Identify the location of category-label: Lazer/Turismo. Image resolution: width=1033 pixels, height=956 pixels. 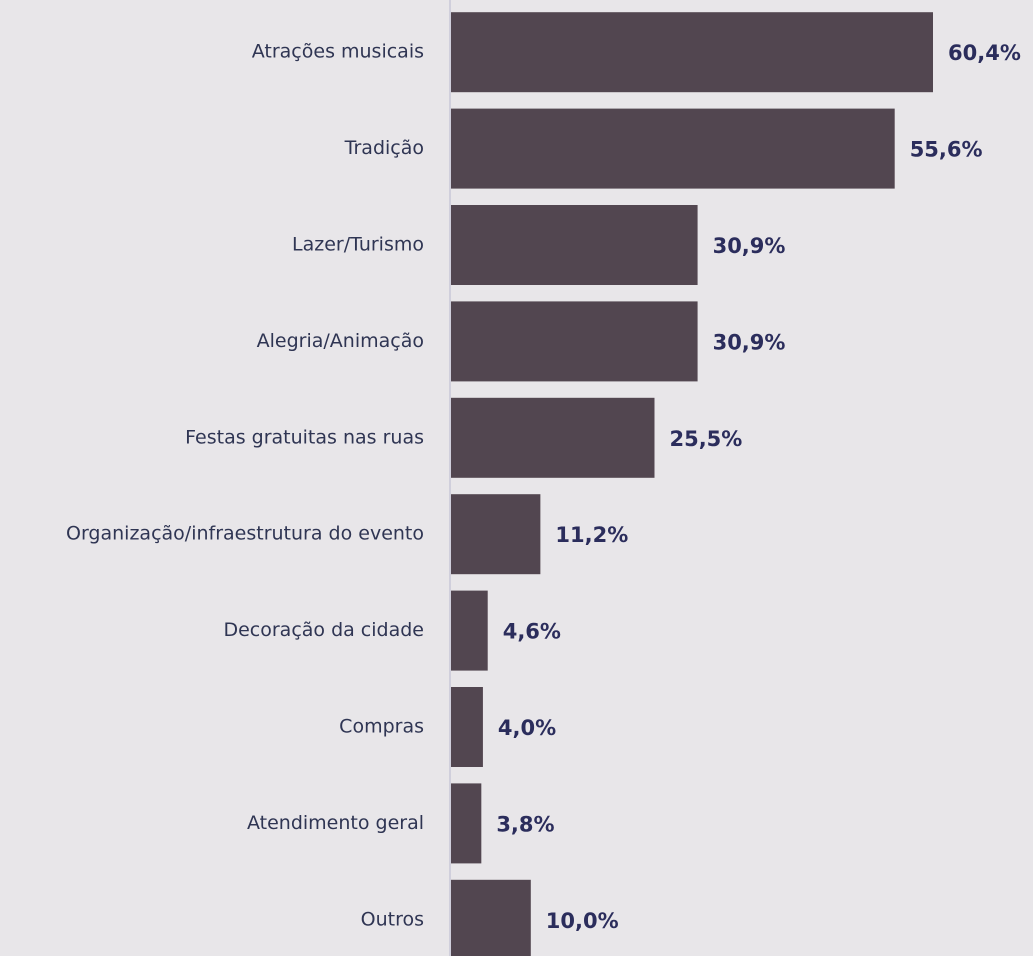
(358, 245).